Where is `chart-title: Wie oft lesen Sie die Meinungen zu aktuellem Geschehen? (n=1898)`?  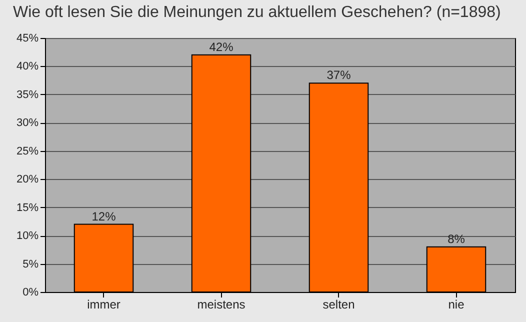
chart-title: Wie oft lesen Sie die Meinungen zu aktuellem Geschehen? (n=1898) is located at coordinates (257, 12).